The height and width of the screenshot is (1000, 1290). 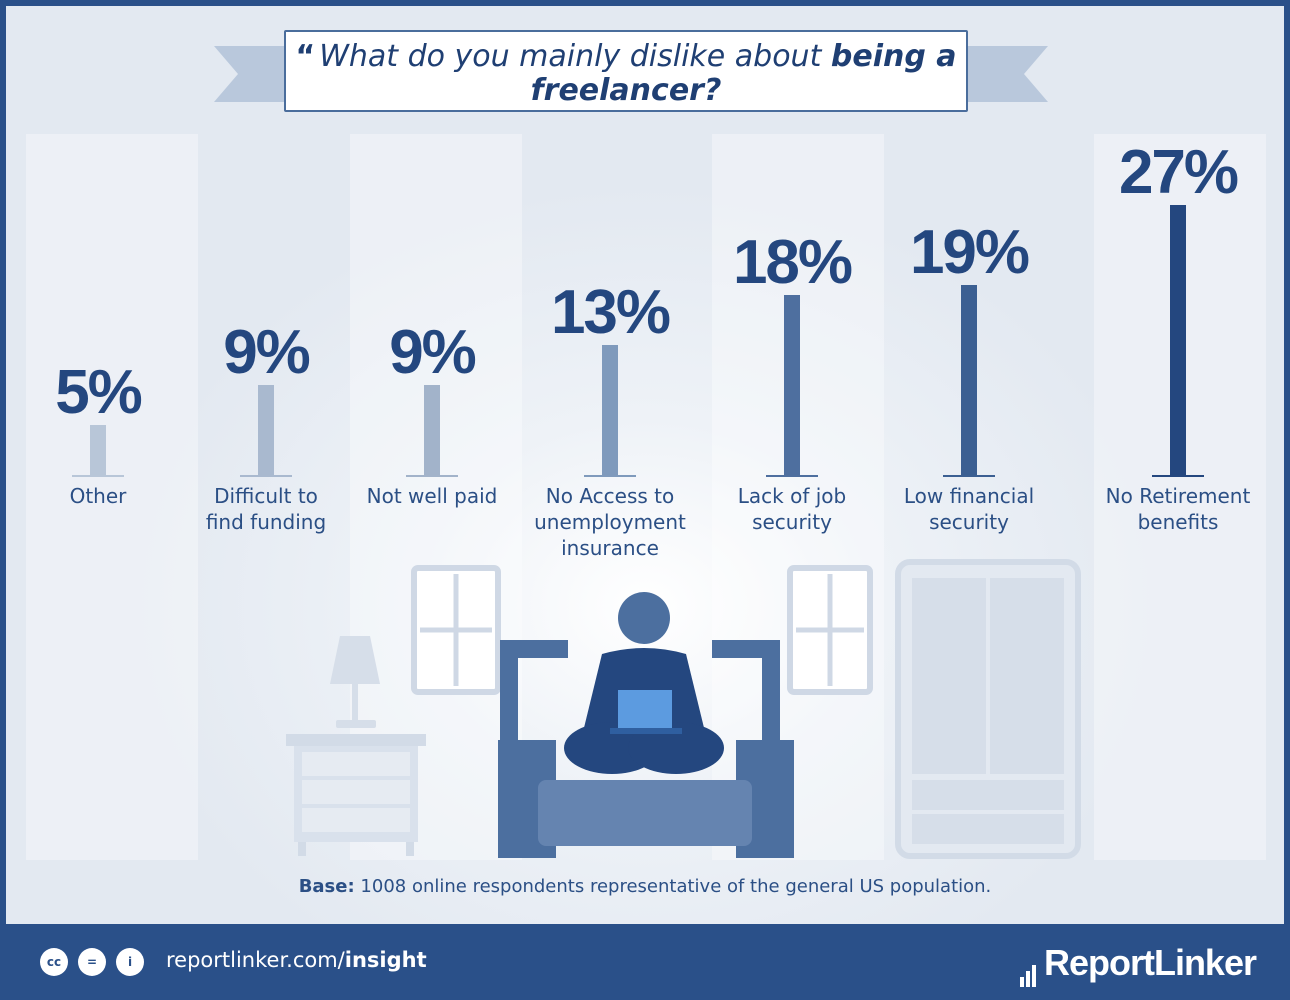 What do you see at coordinates (305, 56) in the screenshot?
I see `quote-mark-icon: “` at bounding box center [305, 56].